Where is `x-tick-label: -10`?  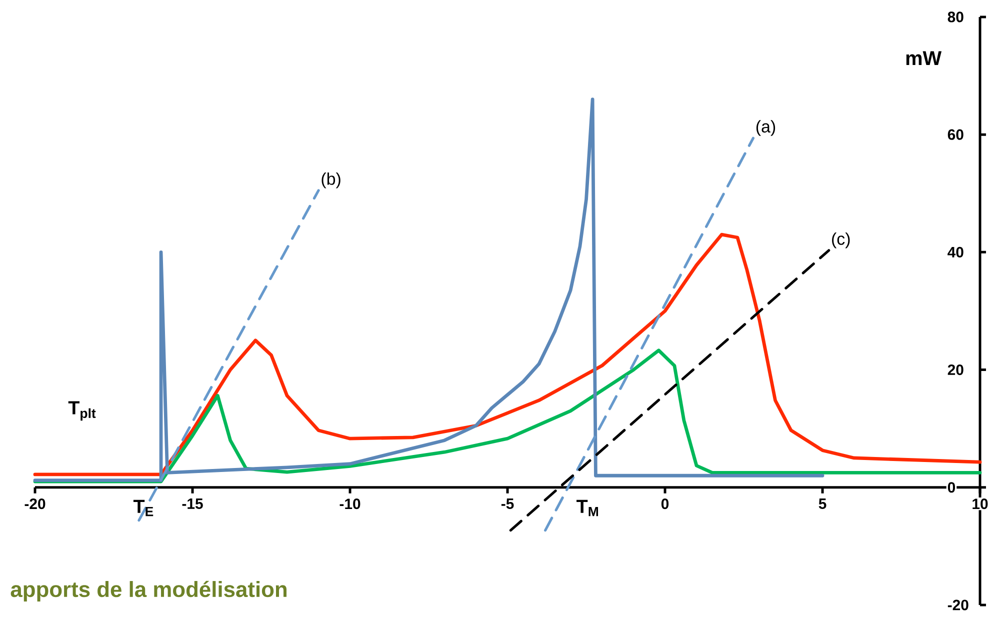
x-tick-label: -10 is located at coordinates (350, 504).